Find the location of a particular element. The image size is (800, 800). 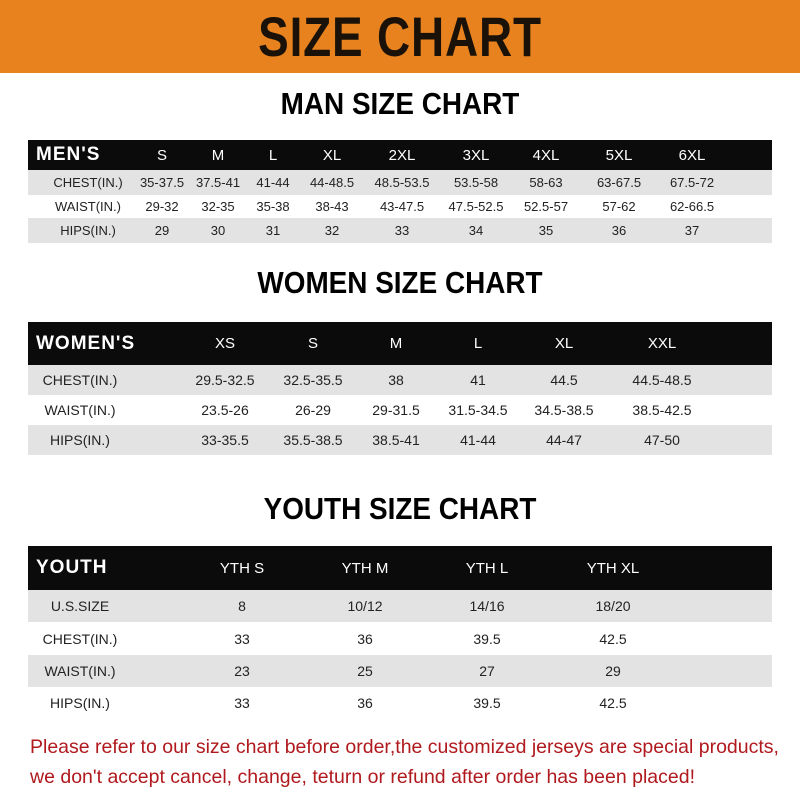

measurement-value: 39.5 is located at coordinates (487, 702).